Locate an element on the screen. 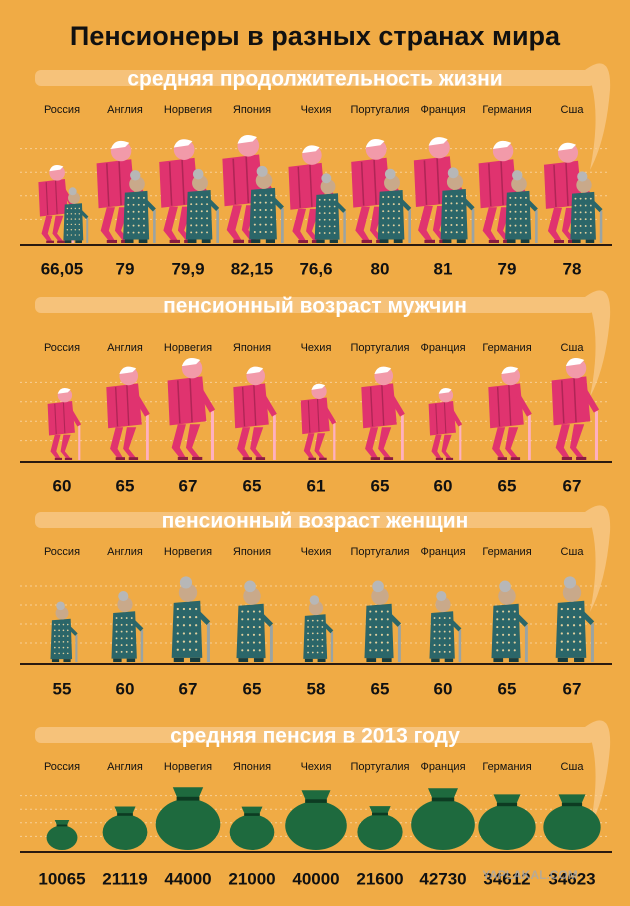 The width and height of the screenshot is (630, 906). country-label: Япония is located at coordinates (252, 348).